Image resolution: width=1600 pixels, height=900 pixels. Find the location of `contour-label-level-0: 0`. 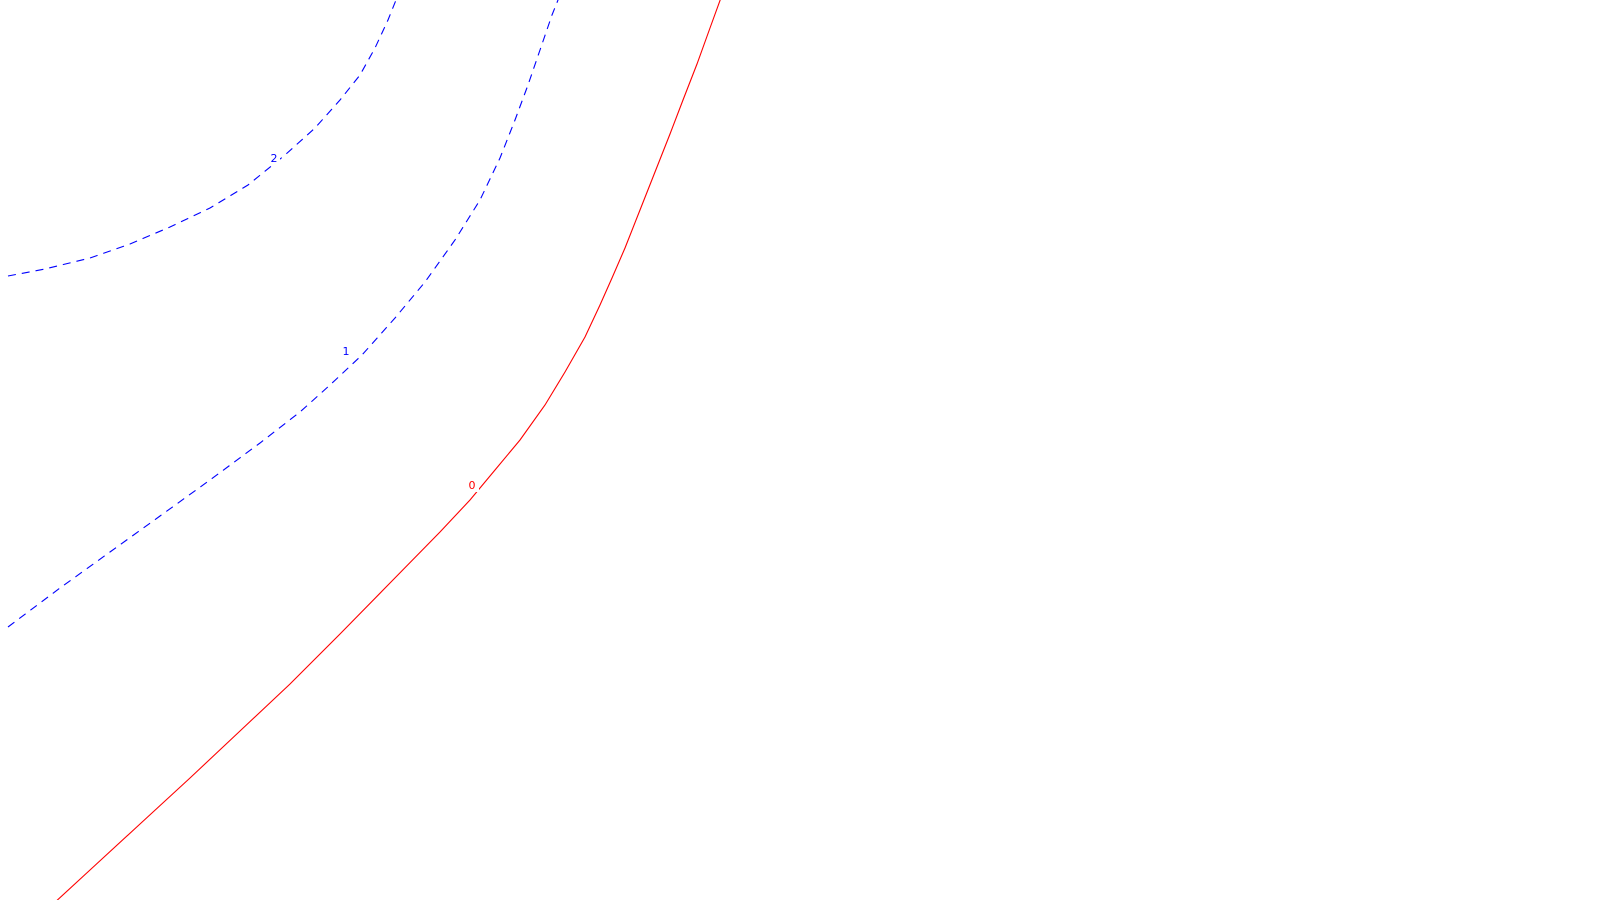

contour-label-level-0: 0 is located at coordinates (472, 485).